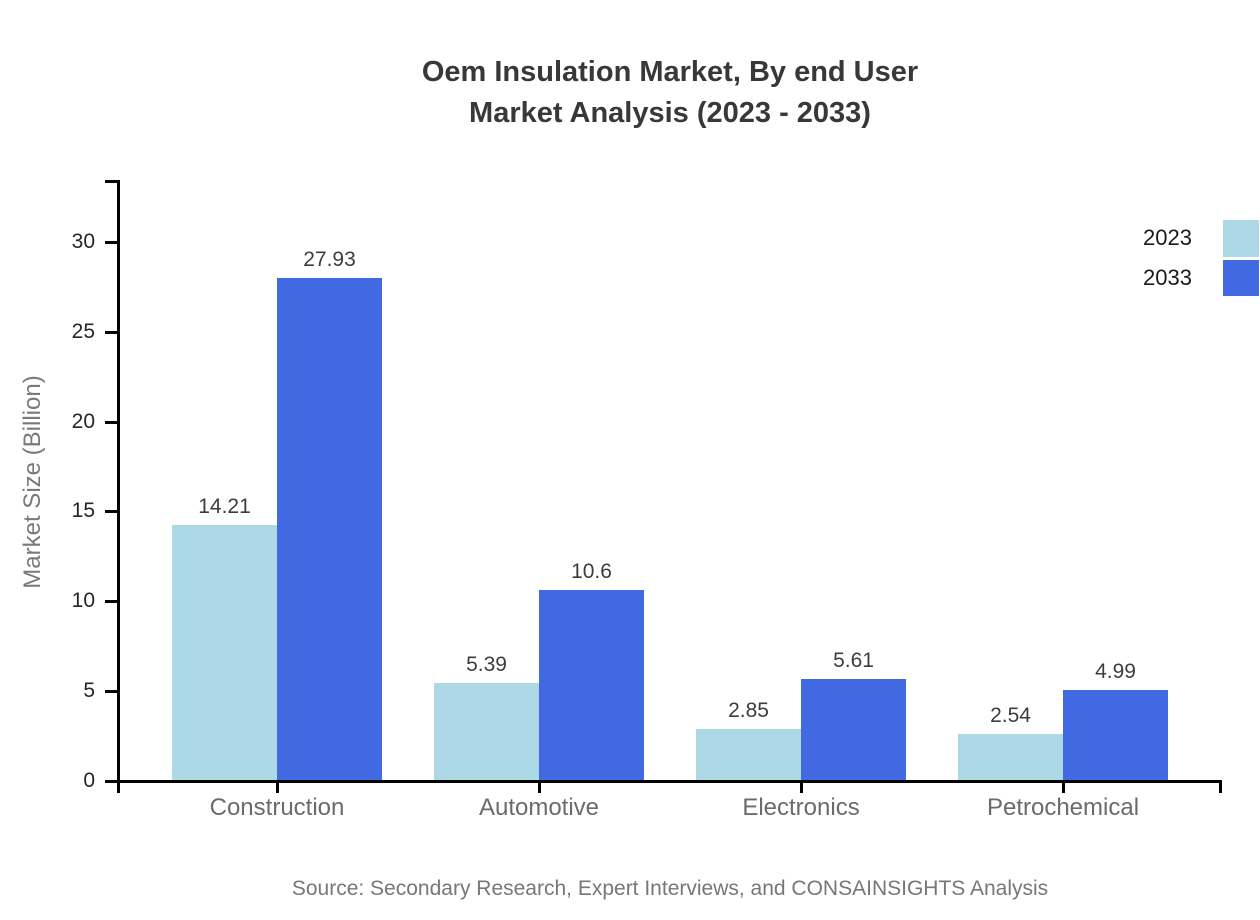  I want to click on bar-value-label: 2.54, so click(1010, 715).